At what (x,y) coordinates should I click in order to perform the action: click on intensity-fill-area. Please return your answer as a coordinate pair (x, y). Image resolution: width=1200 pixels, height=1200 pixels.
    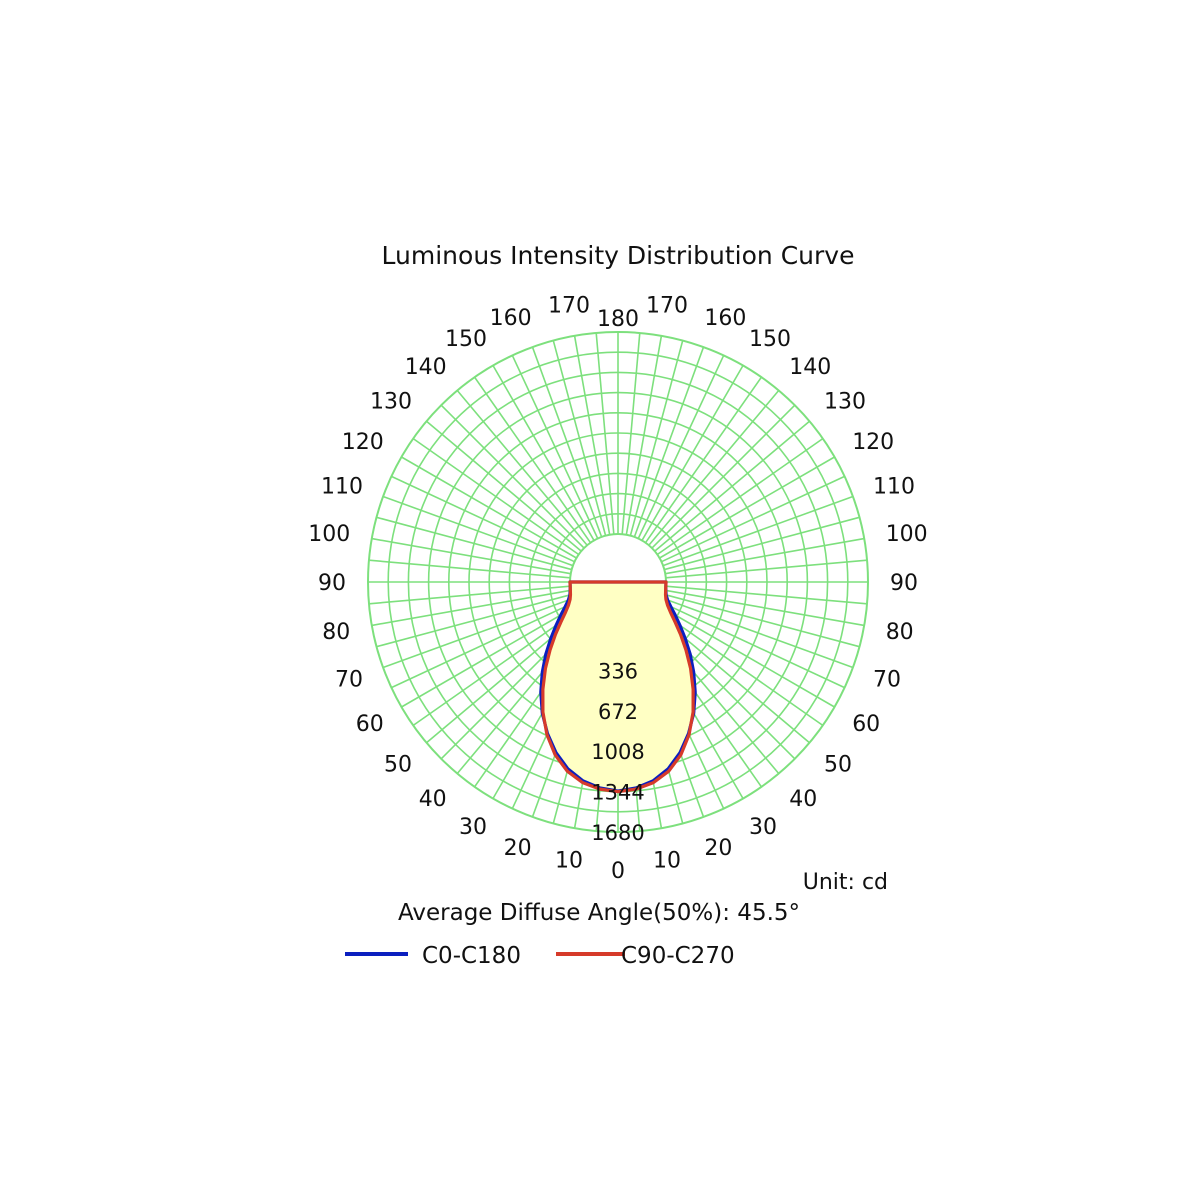
    Looking at the image, I should click on (618, 687).